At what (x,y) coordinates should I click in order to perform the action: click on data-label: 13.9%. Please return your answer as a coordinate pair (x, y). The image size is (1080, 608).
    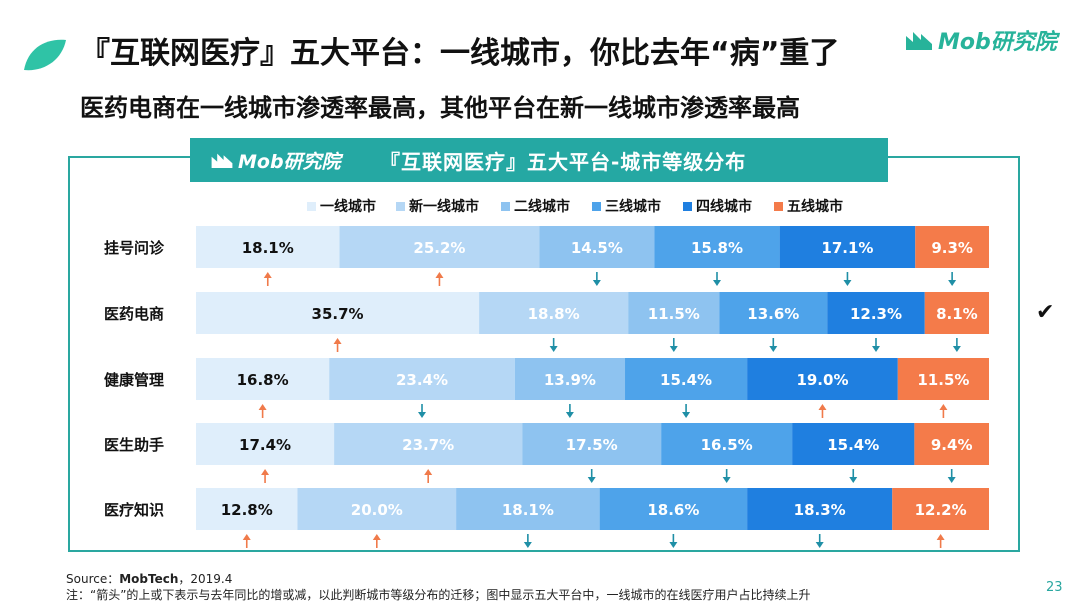
    Looking at the image, I should click on (570, 380).